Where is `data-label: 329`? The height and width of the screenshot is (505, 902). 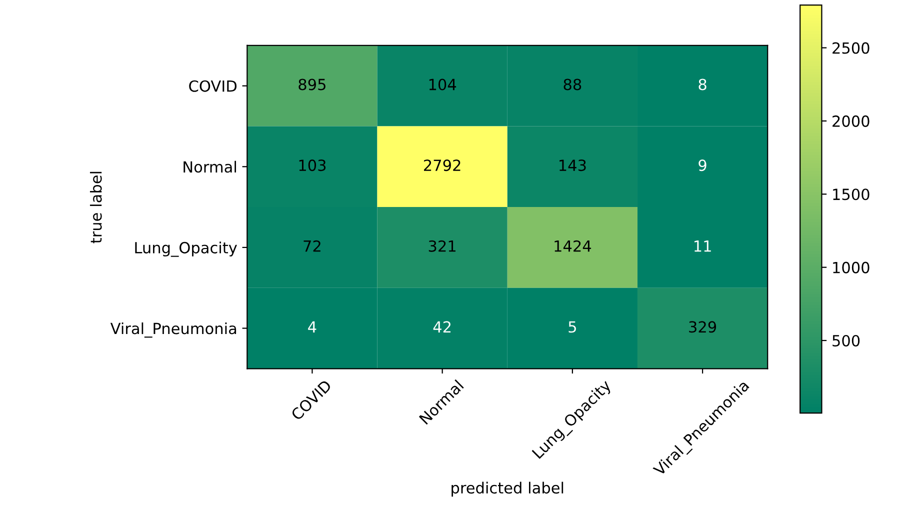 data-label: 329 is located at coordinates (702, 327).